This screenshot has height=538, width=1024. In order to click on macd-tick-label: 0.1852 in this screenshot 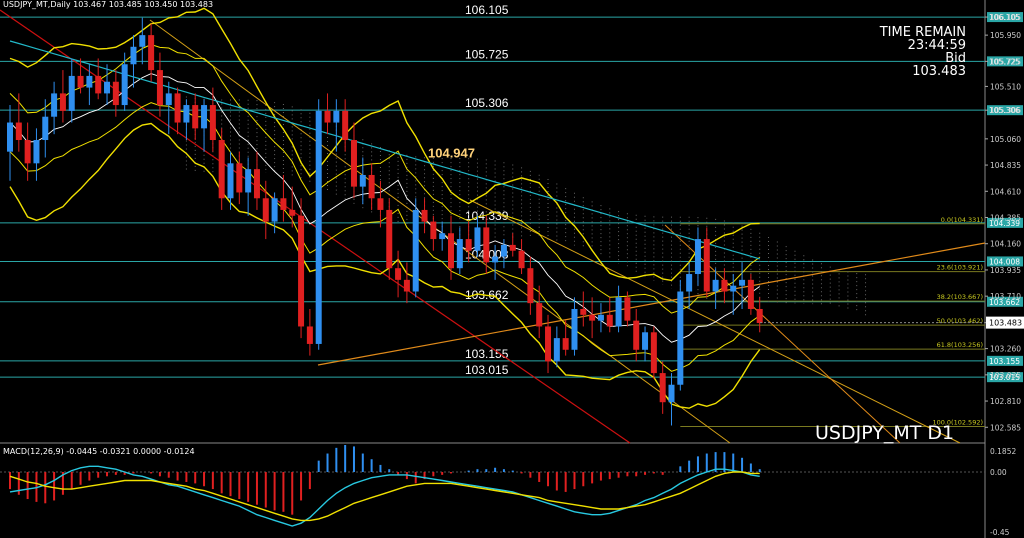, I will do `click(1003, 451)`.